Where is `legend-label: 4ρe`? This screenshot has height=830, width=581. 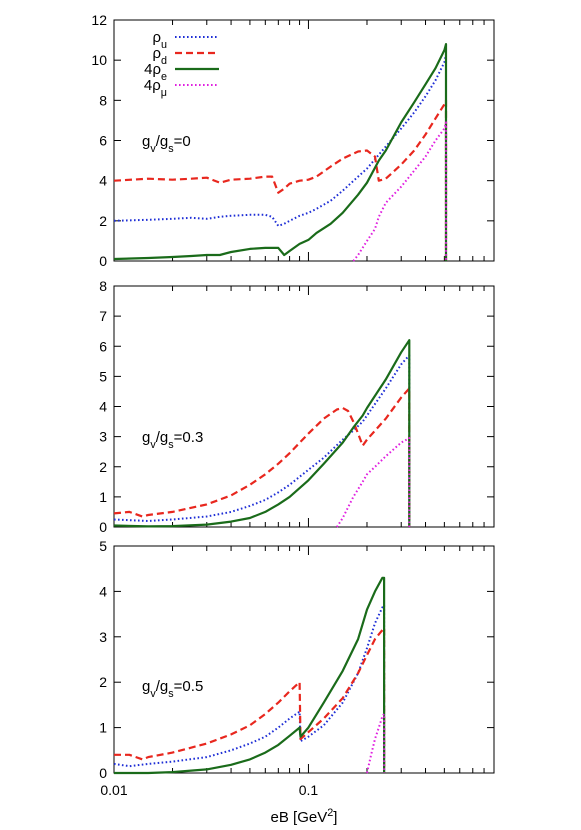 legend-label: 4ρe is located at coordinates (155, 72).